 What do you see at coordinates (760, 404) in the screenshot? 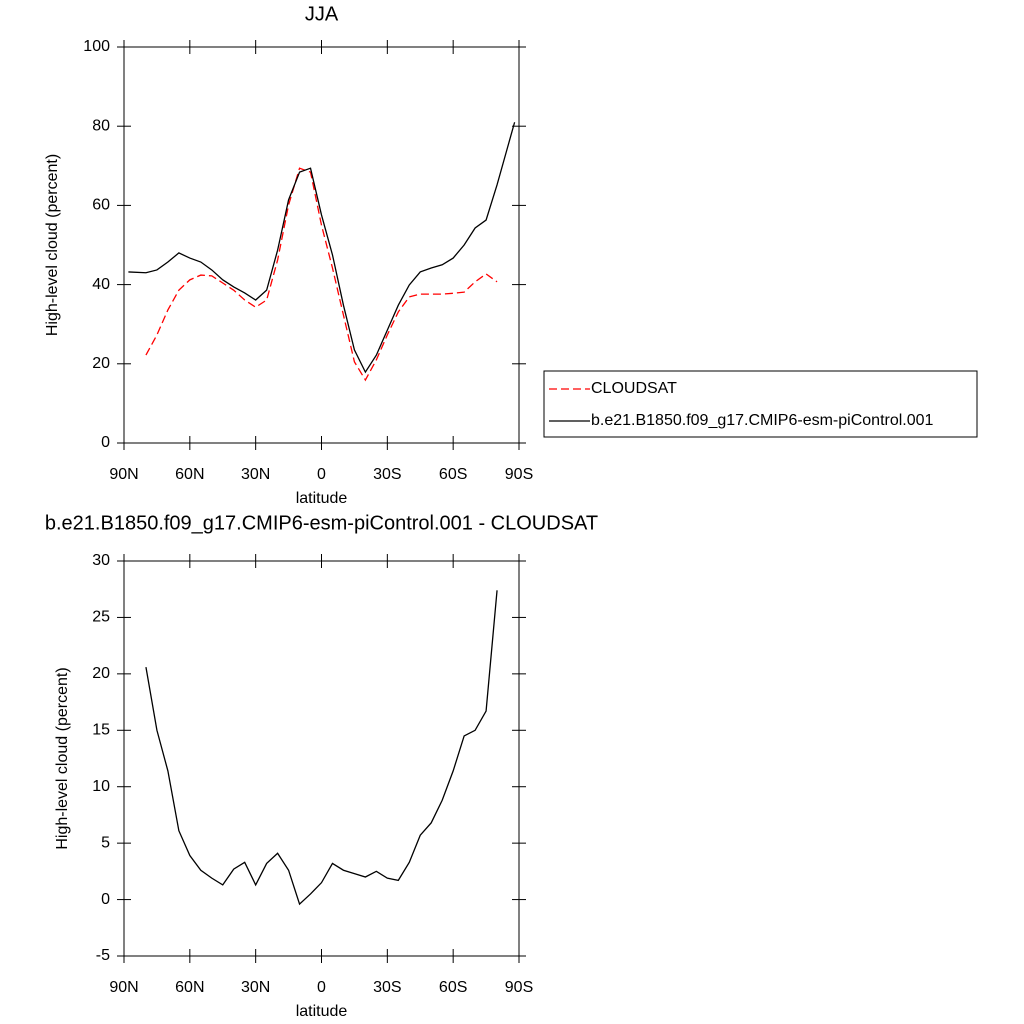
I see `legend-box` at bounding box center [760, 404].